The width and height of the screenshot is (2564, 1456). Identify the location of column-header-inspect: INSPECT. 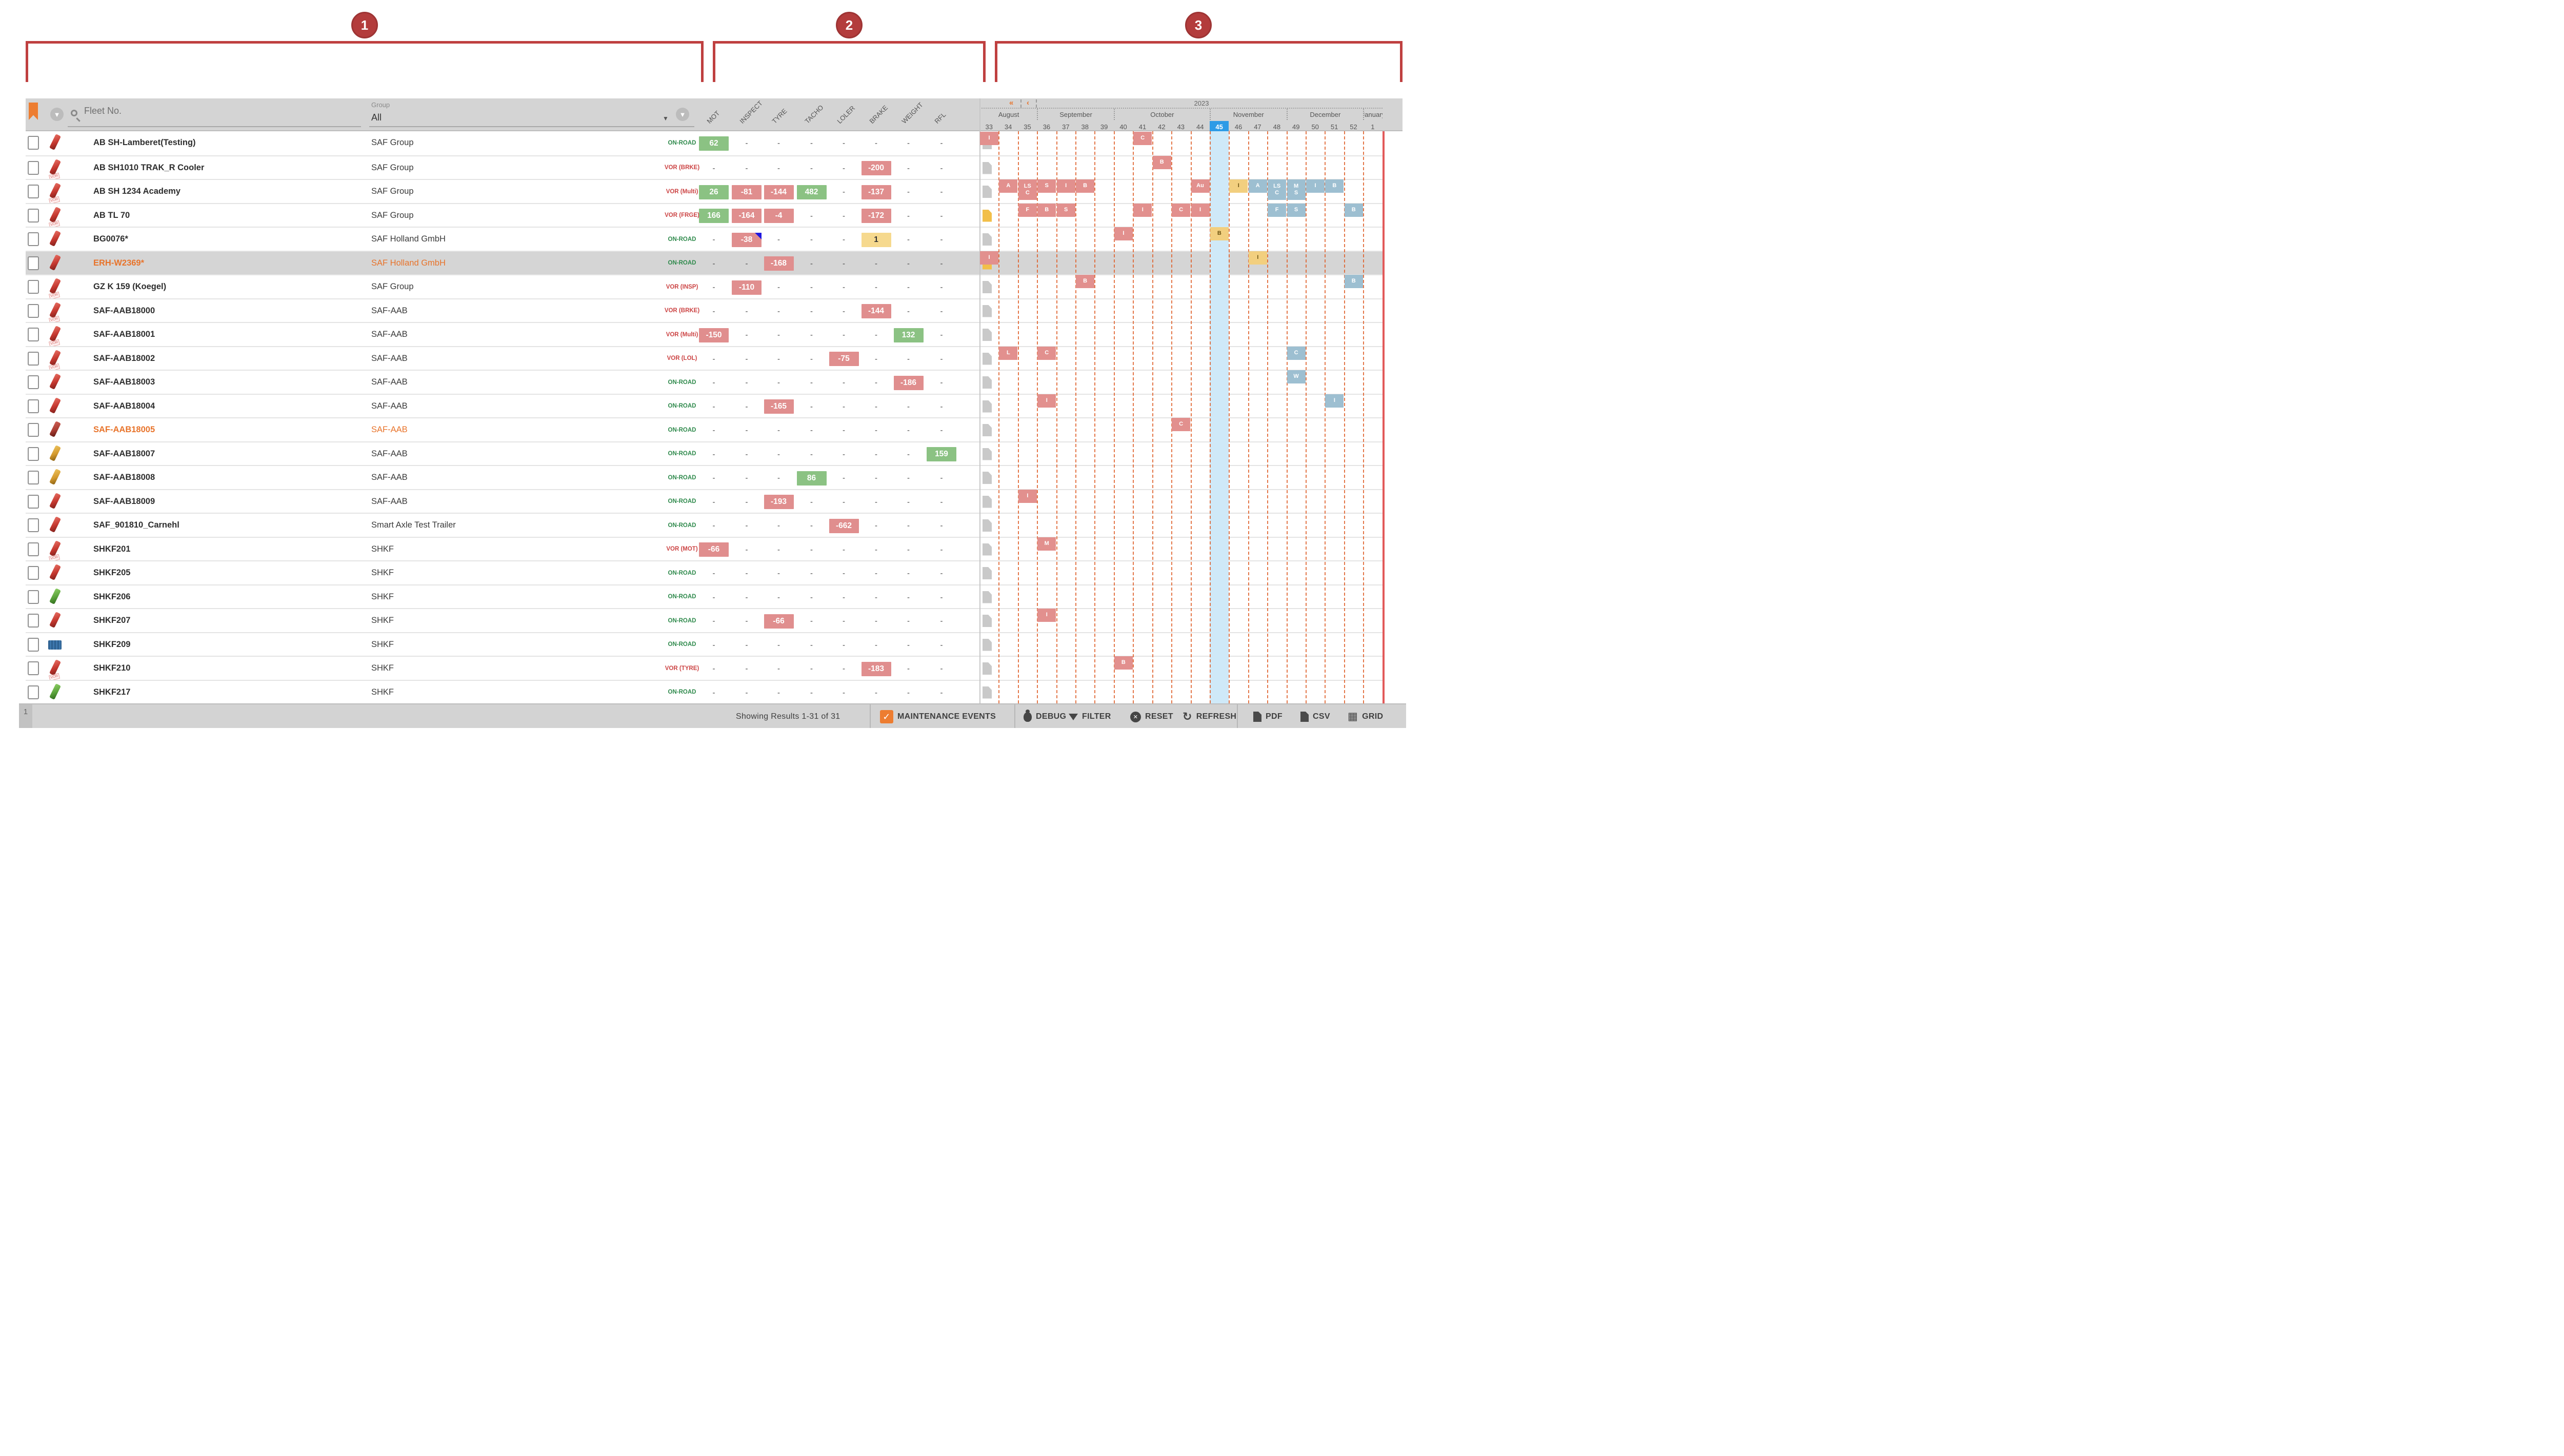
(751, 112).